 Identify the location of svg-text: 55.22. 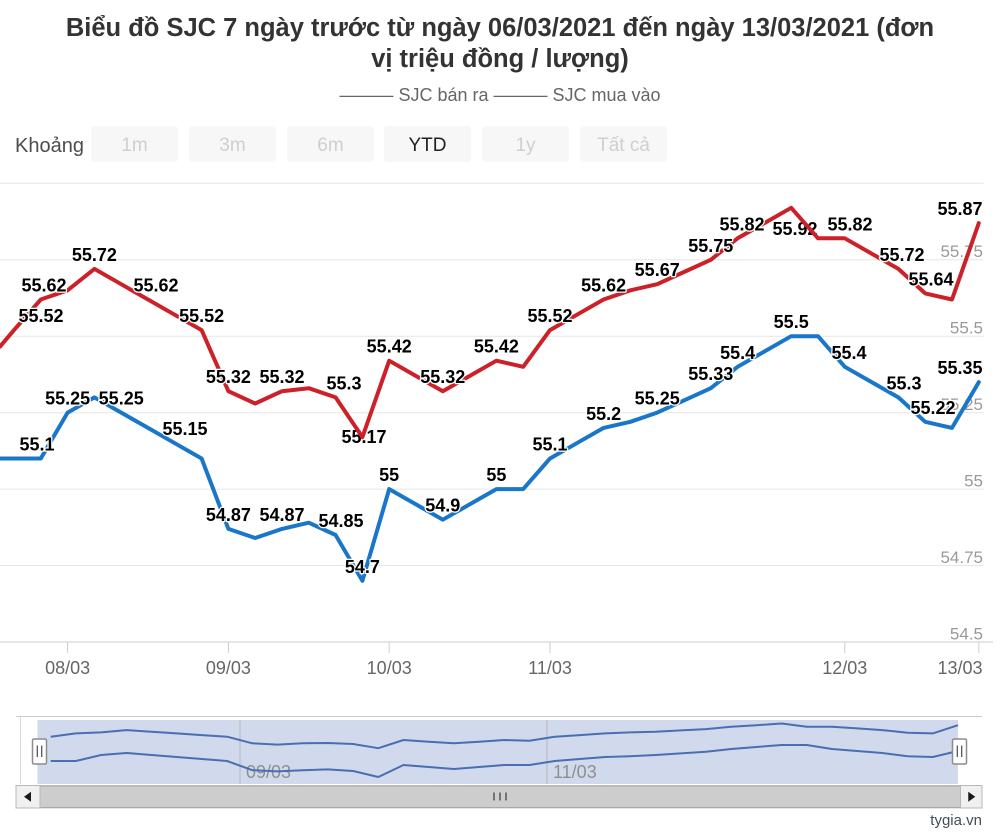
(932, 408).